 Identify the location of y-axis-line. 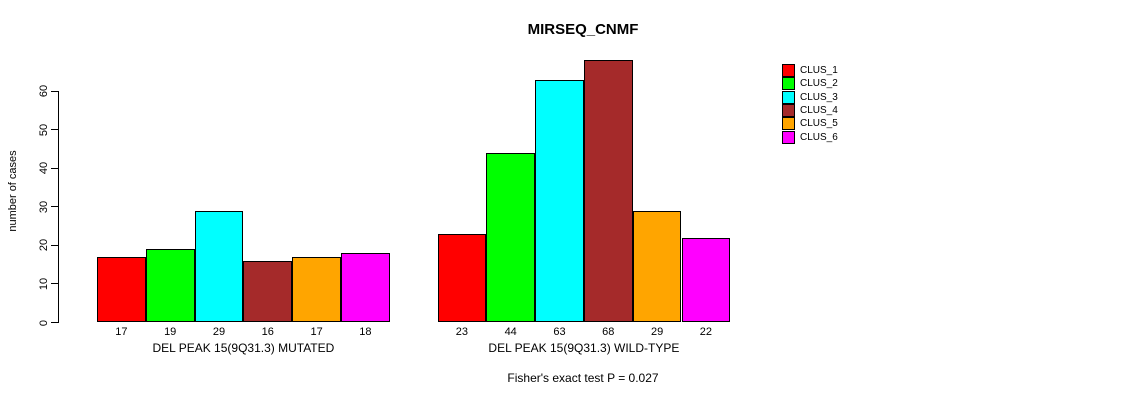
(58, 207).